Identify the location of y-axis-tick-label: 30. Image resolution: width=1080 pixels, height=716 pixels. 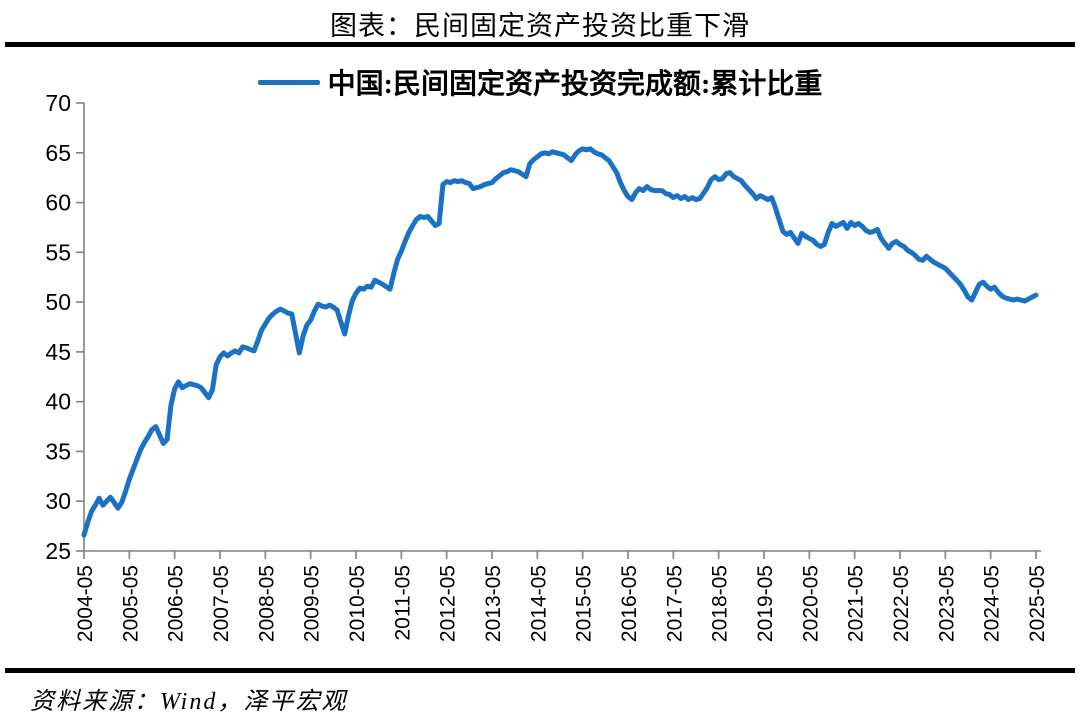
(58, 501).